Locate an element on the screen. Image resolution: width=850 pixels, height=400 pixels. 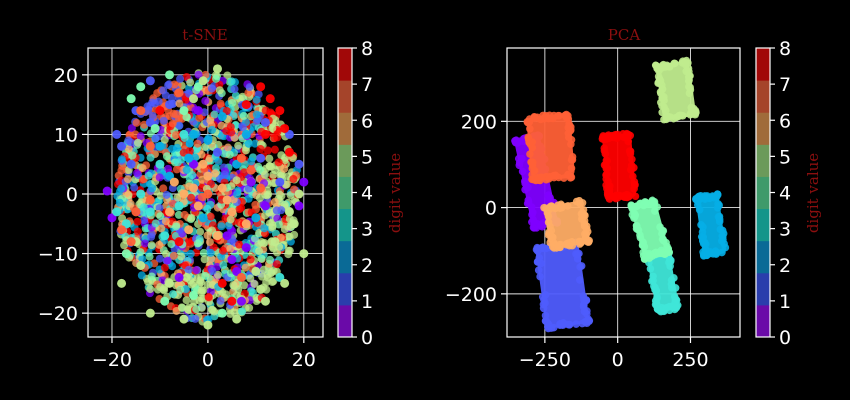
tsne-y-tick-label: −20 is located at coordinates (58, 314).